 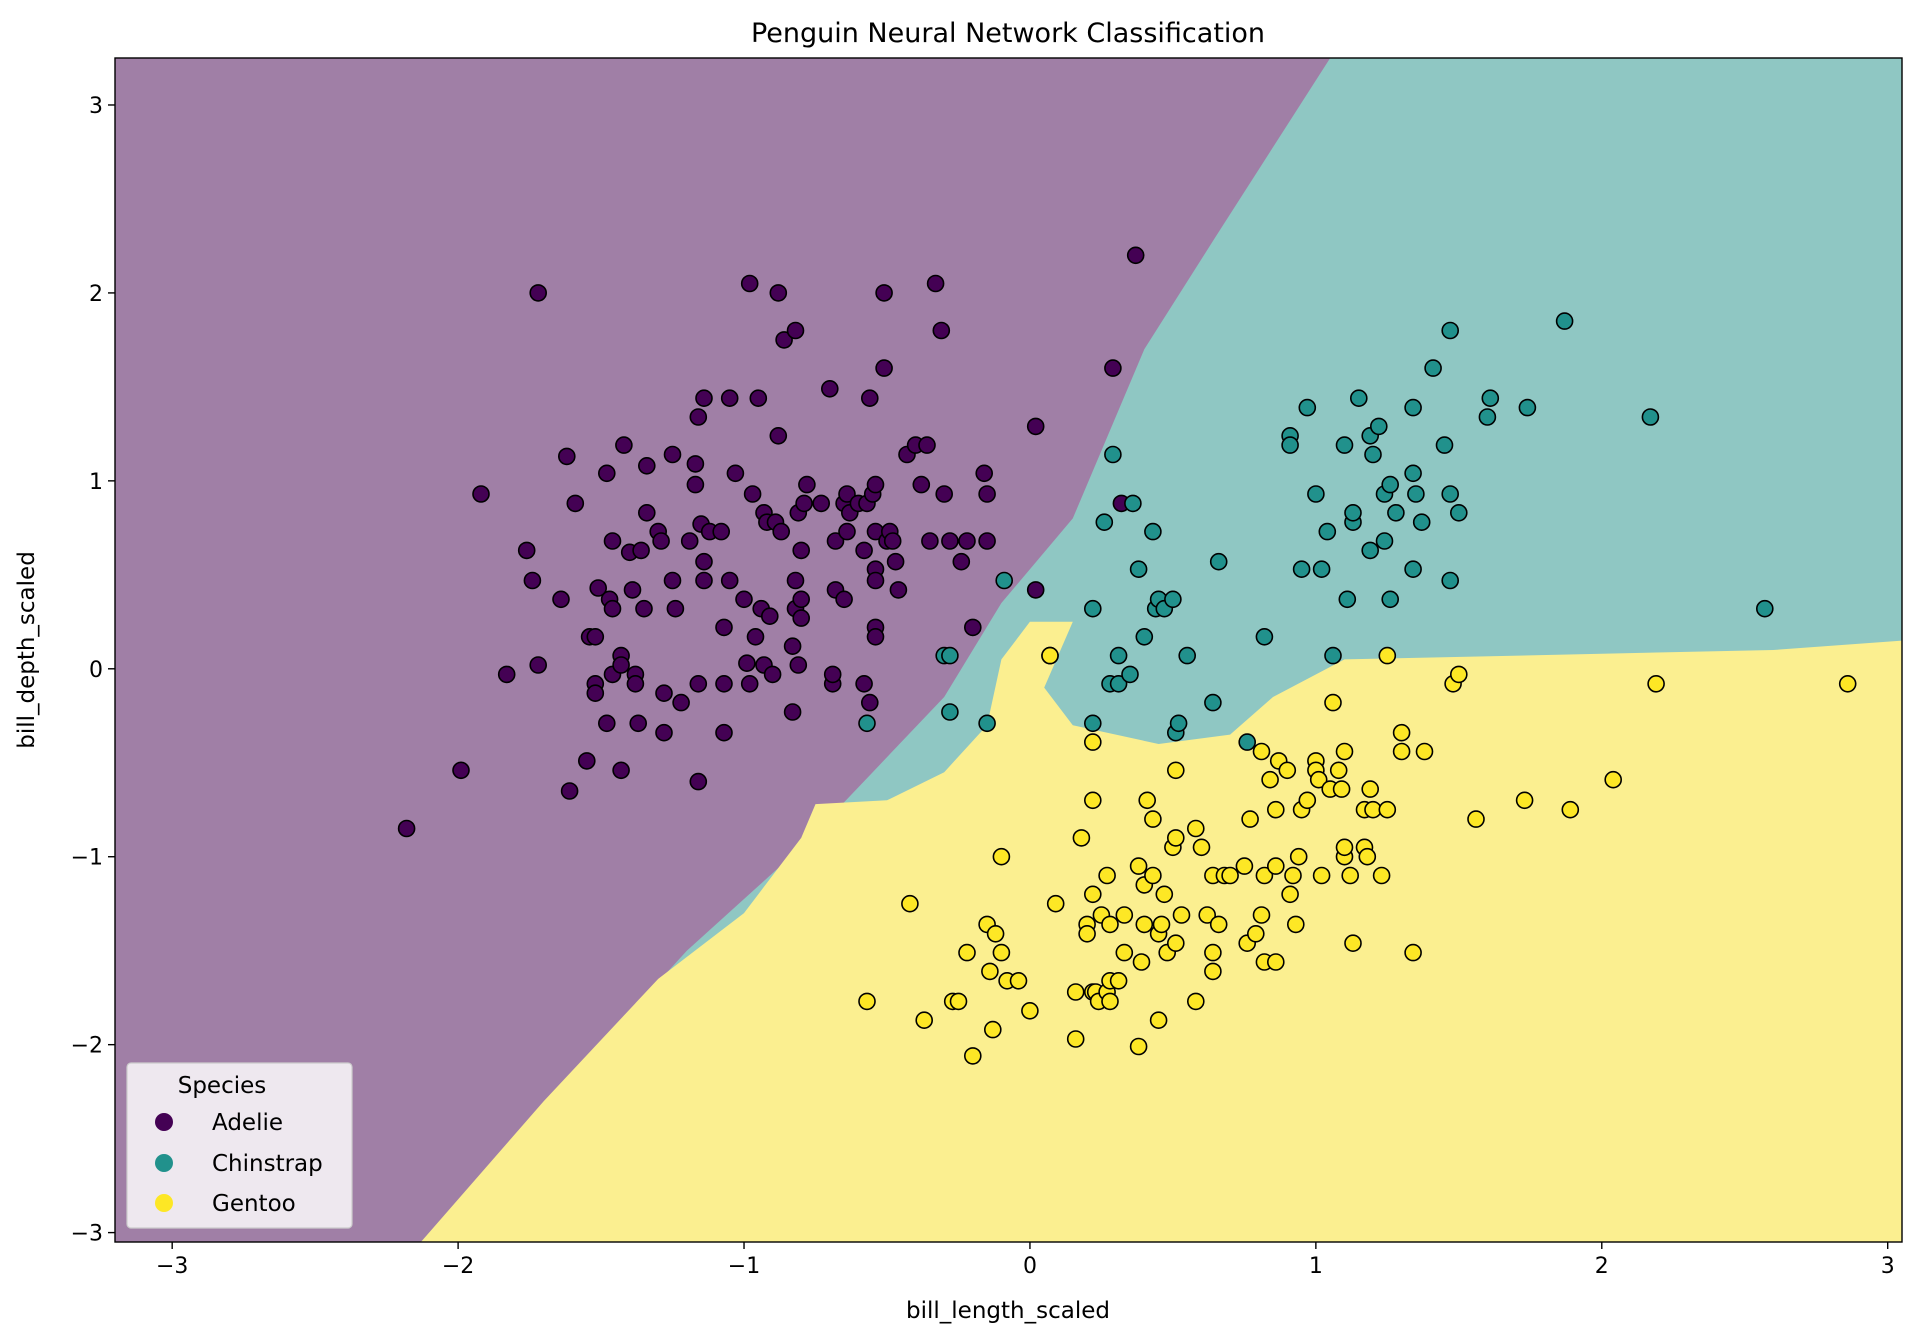 I want to click on x-axis-ticks: −3 −2 −1 0 1 2 3, so click(x=1025, y=1260).